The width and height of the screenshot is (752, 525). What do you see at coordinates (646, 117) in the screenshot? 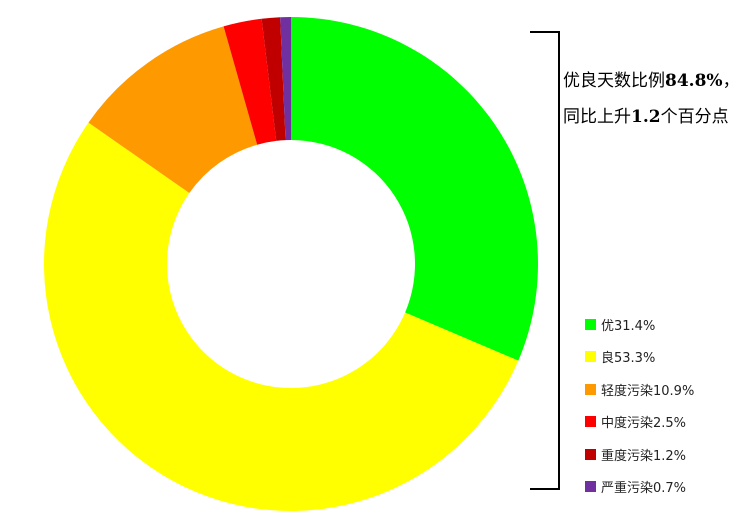
I see `annotation-value: 1.2` at bounding box center [646, 117].